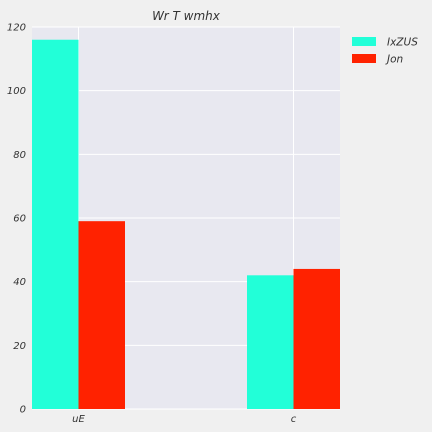 The width and height of the screenshot is (432, 432). I want to click on bar-Jon-c, so click(316, 338).